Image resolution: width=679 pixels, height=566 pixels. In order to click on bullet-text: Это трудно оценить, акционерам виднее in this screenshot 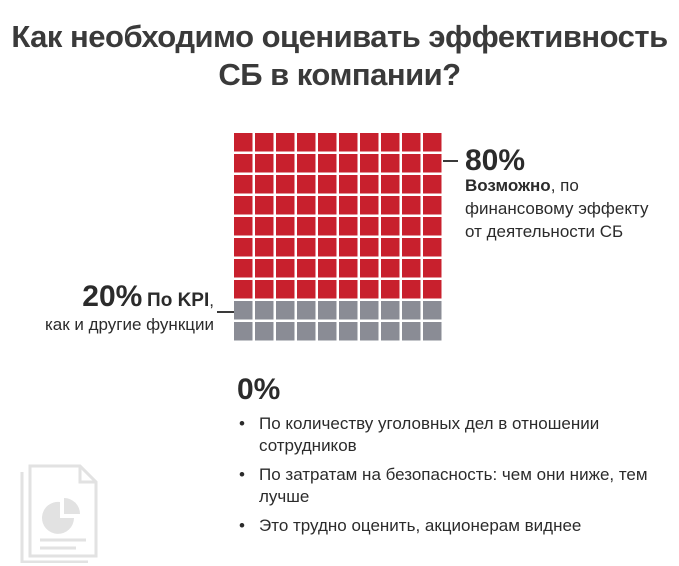, I will do `click(420, 525)`.